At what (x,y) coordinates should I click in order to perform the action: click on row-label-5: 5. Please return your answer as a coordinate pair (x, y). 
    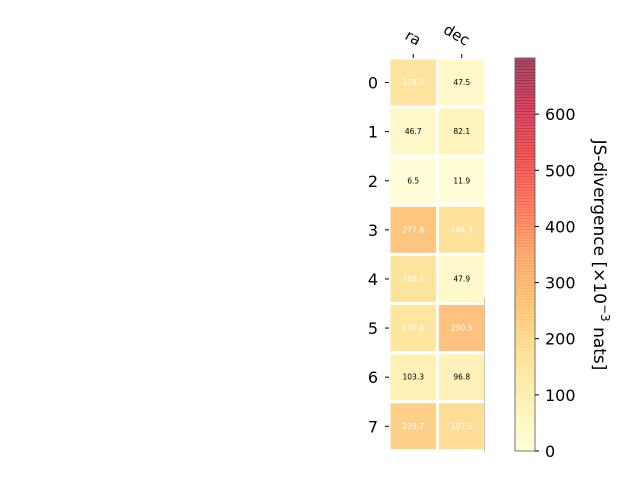
    Looking at the image, I should click on (373, 328).